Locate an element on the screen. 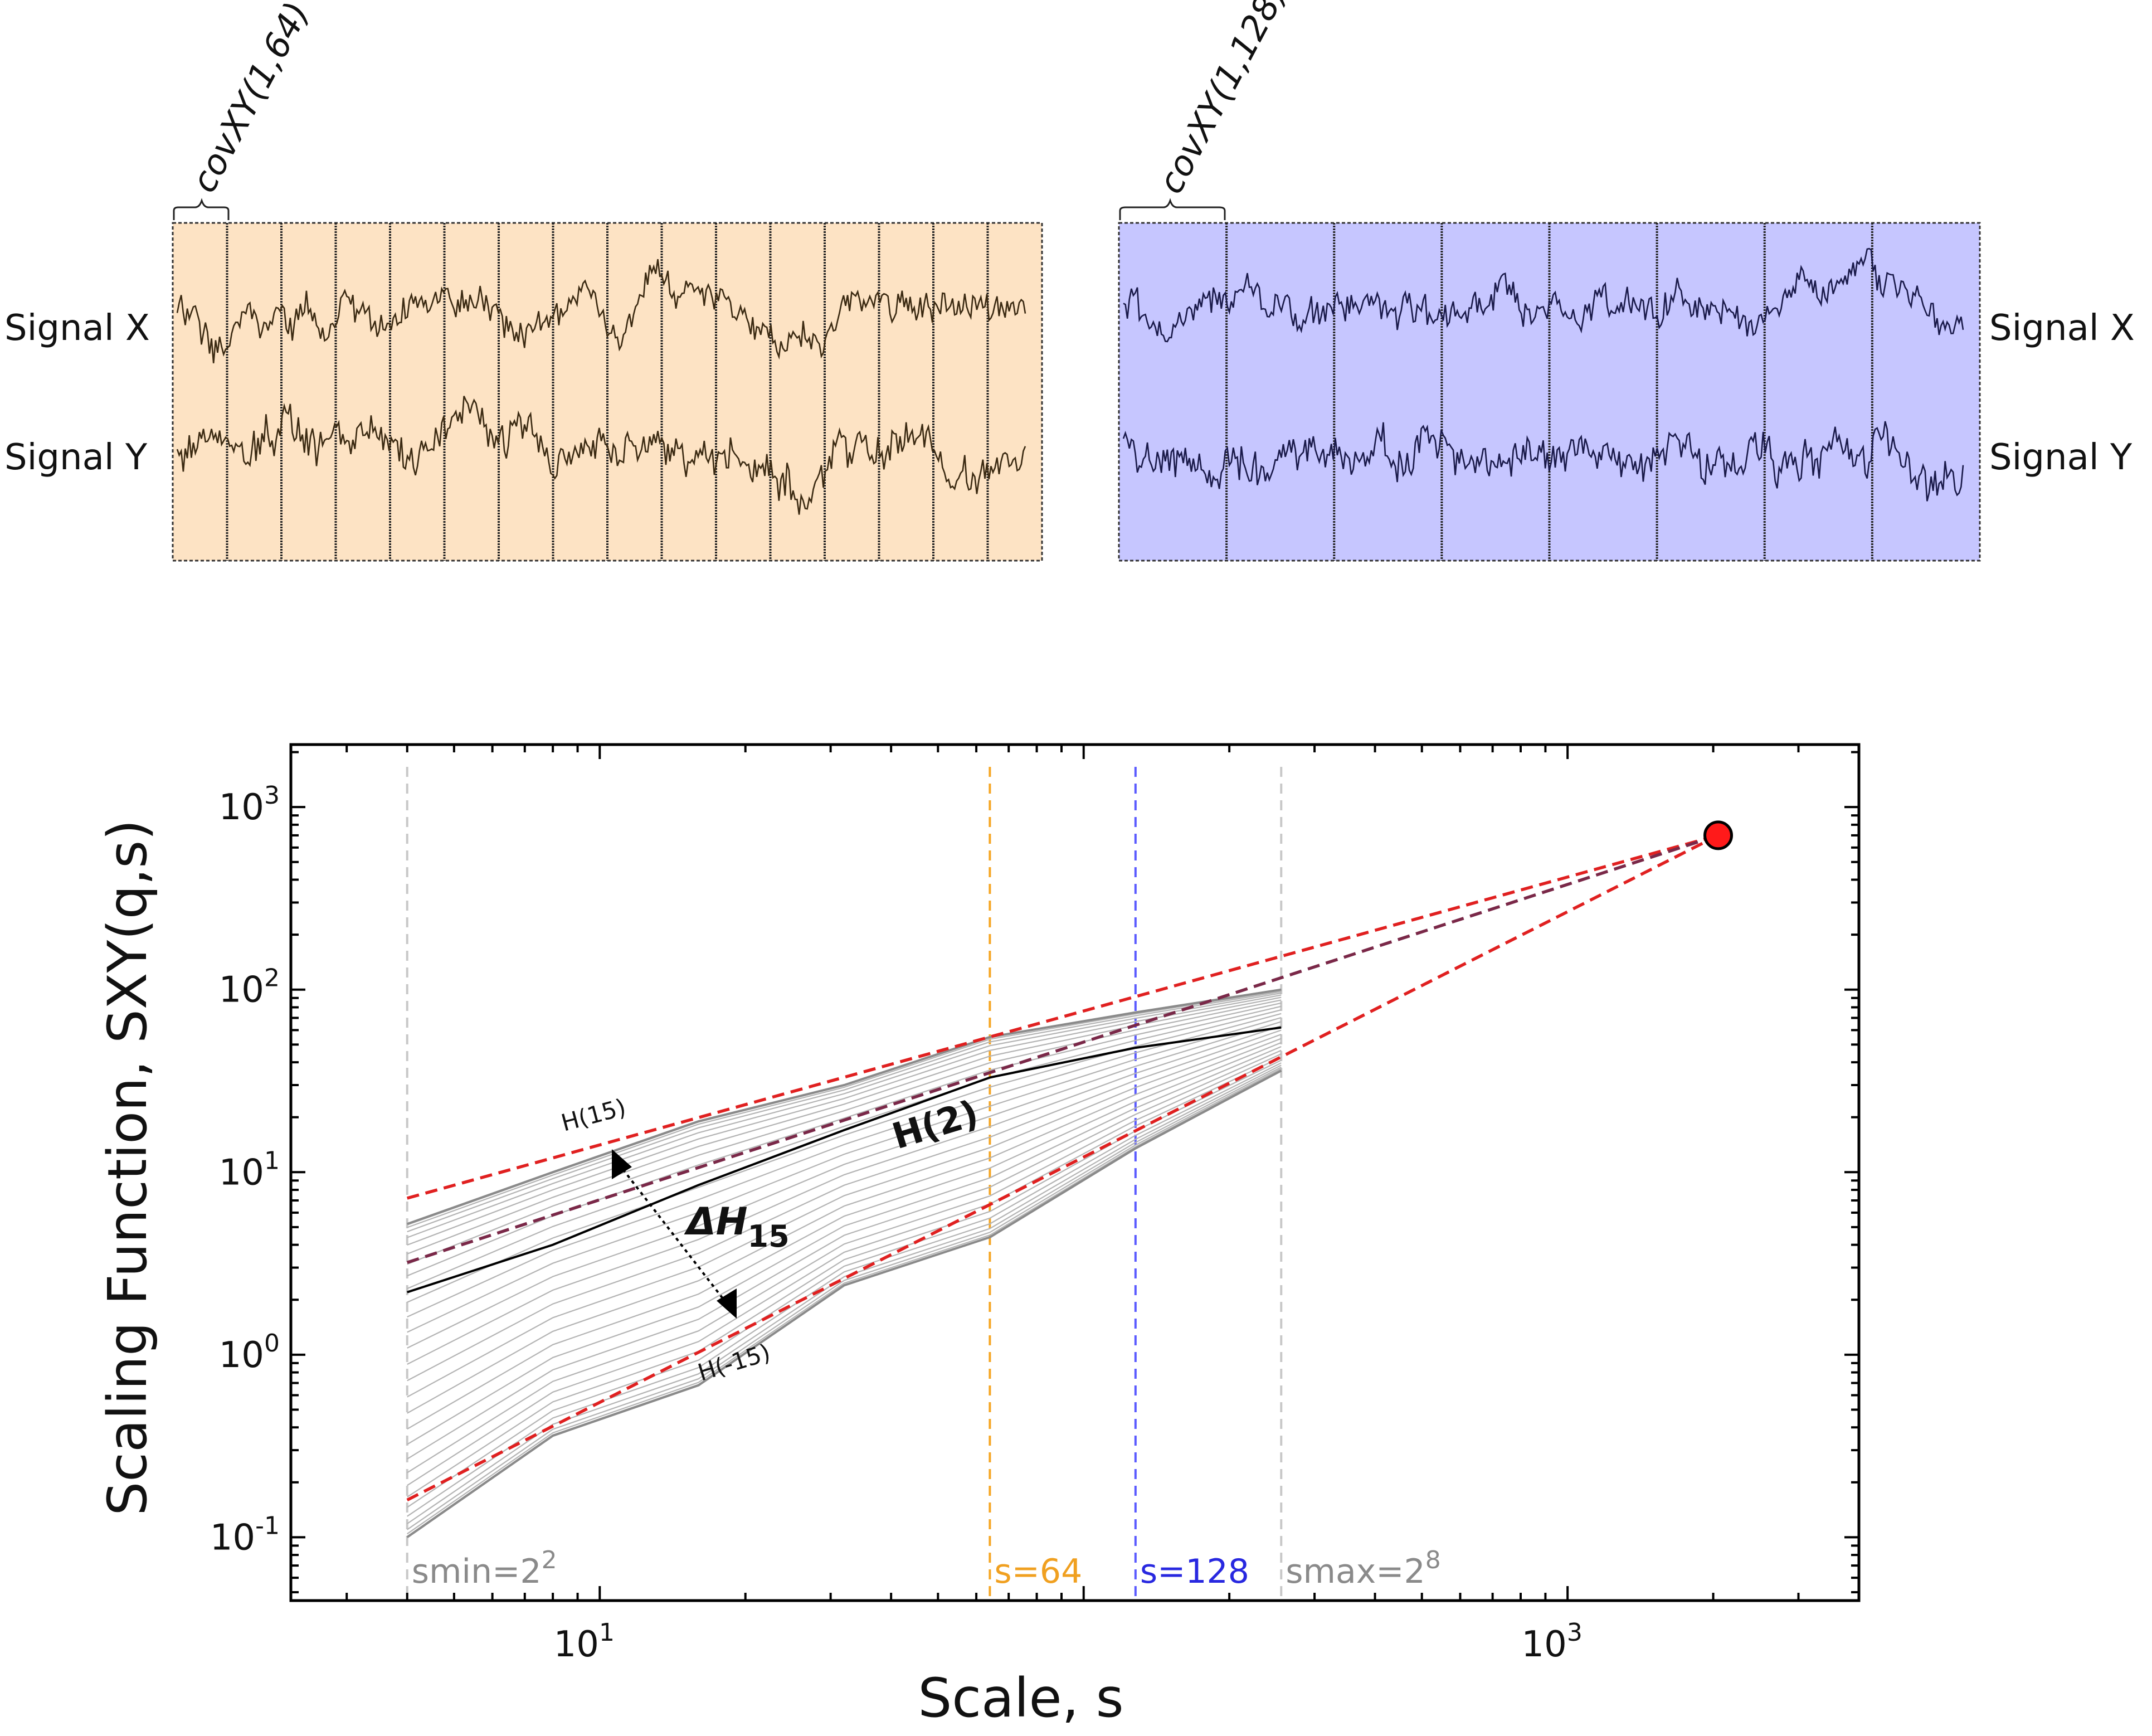 The width and height of the screenshot is (2152, 1736). y-tick-label-3: 10² is located at coordinates (249, 987).